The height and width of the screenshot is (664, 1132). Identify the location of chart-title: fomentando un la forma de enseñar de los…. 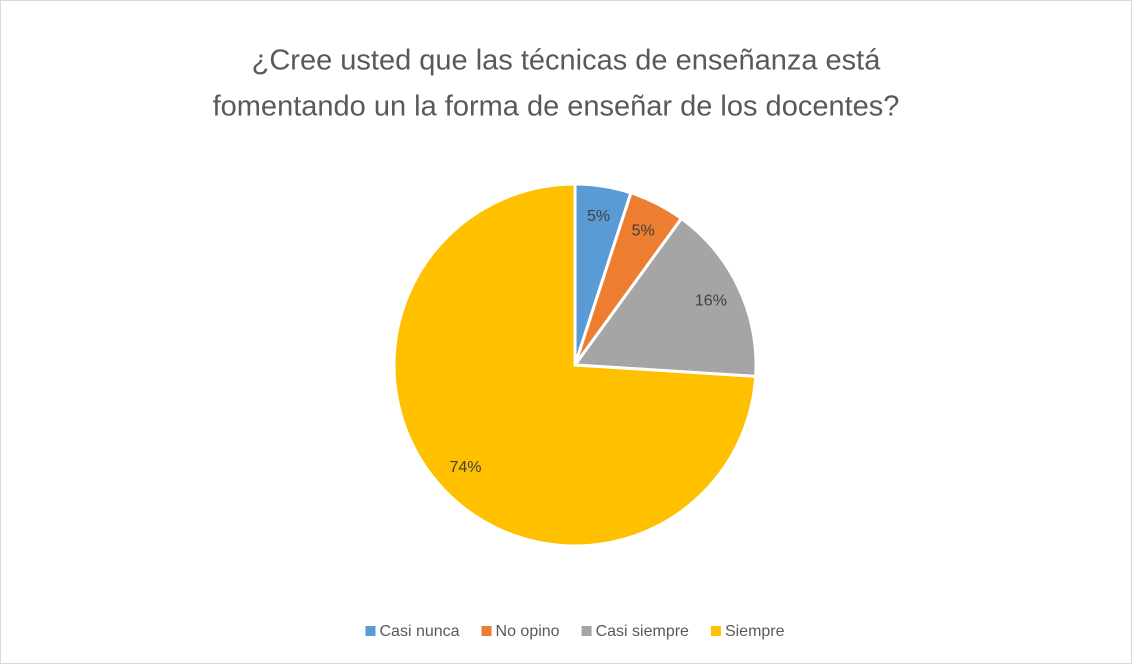
(556, 107).